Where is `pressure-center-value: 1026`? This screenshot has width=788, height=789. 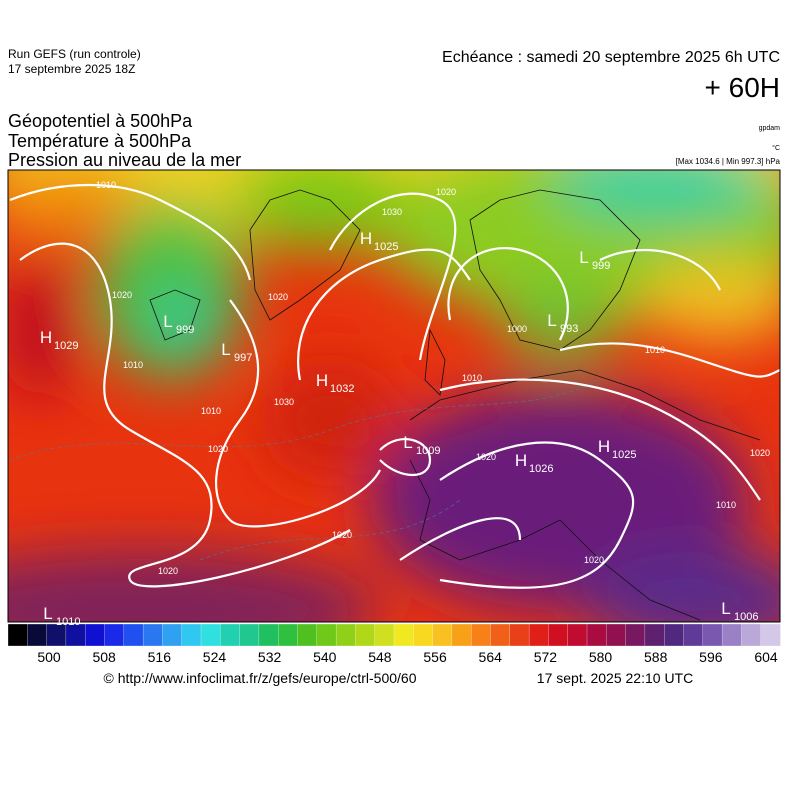 pressure-center-value: 1026 is located at coordinates (541, 469).